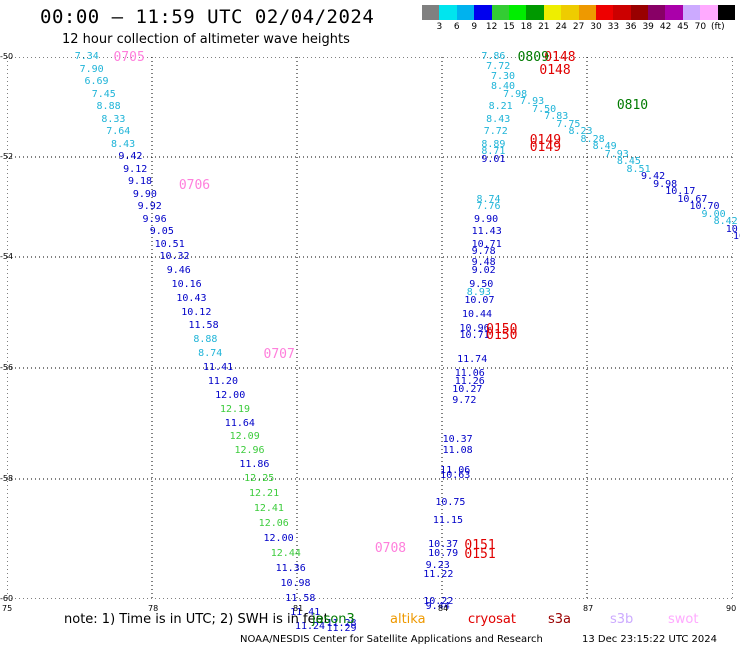 This screenshot has width=740, height=650. Describe the element at coordinates (628, 161) in the screenshot. I see `wave-height-observation: 8.45` at that location.